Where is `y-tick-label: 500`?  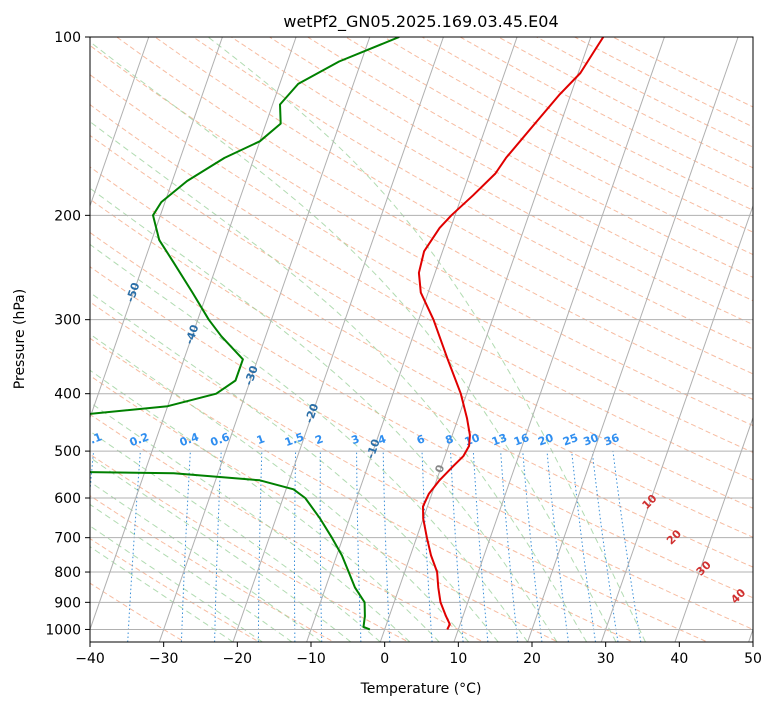 y-tick-label: 500 is located at coordinates (67, 452).